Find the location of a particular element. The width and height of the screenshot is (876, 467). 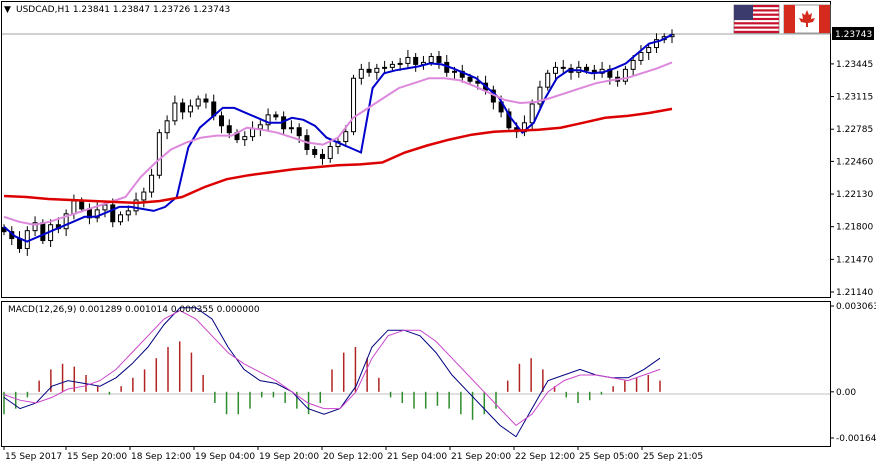

time-tick-label: 19 Sep 04:00 is located at coordinates (225, 457).